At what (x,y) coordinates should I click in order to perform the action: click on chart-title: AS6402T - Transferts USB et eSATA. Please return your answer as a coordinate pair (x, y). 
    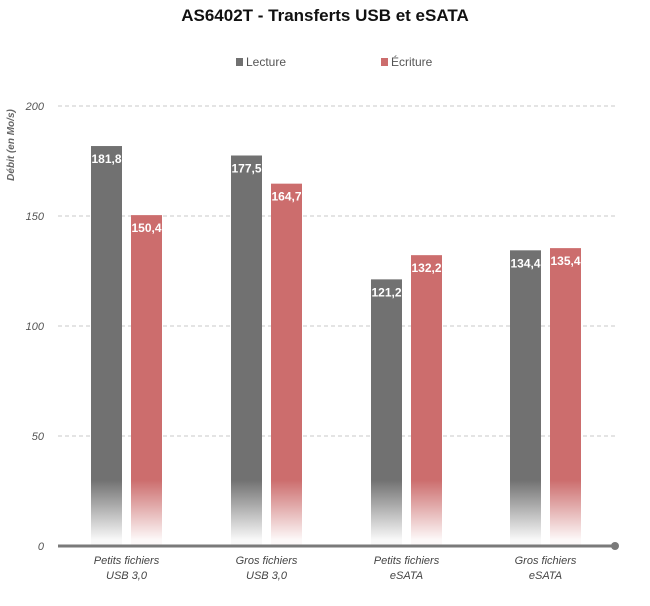
    Looking at the image, I should click on (325, 15).